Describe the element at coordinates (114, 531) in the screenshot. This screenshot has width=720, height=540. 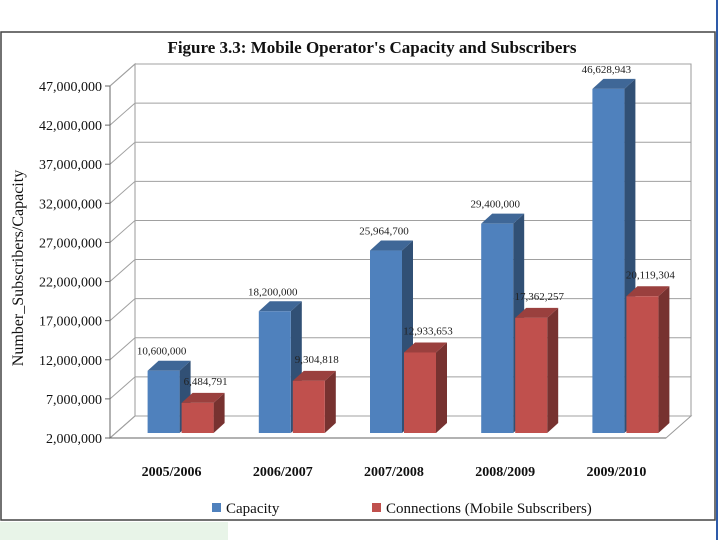
I see `footer-strip` at that location.